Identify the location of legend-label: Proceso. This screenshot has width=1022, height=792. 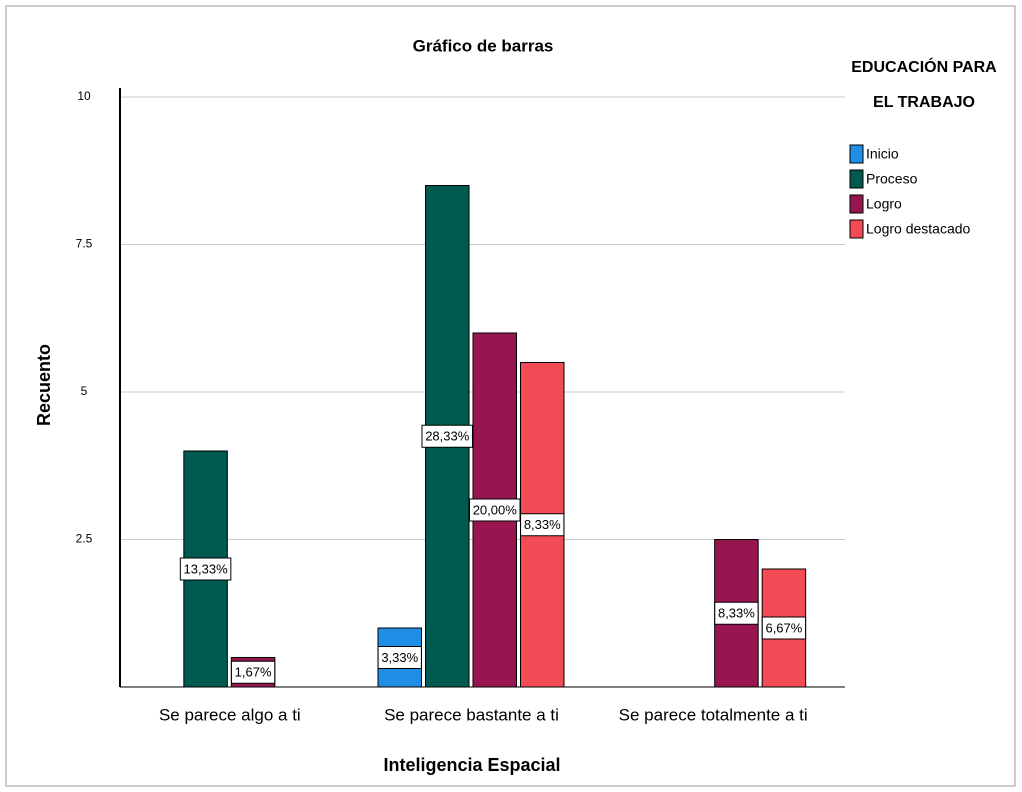
(892, 179).